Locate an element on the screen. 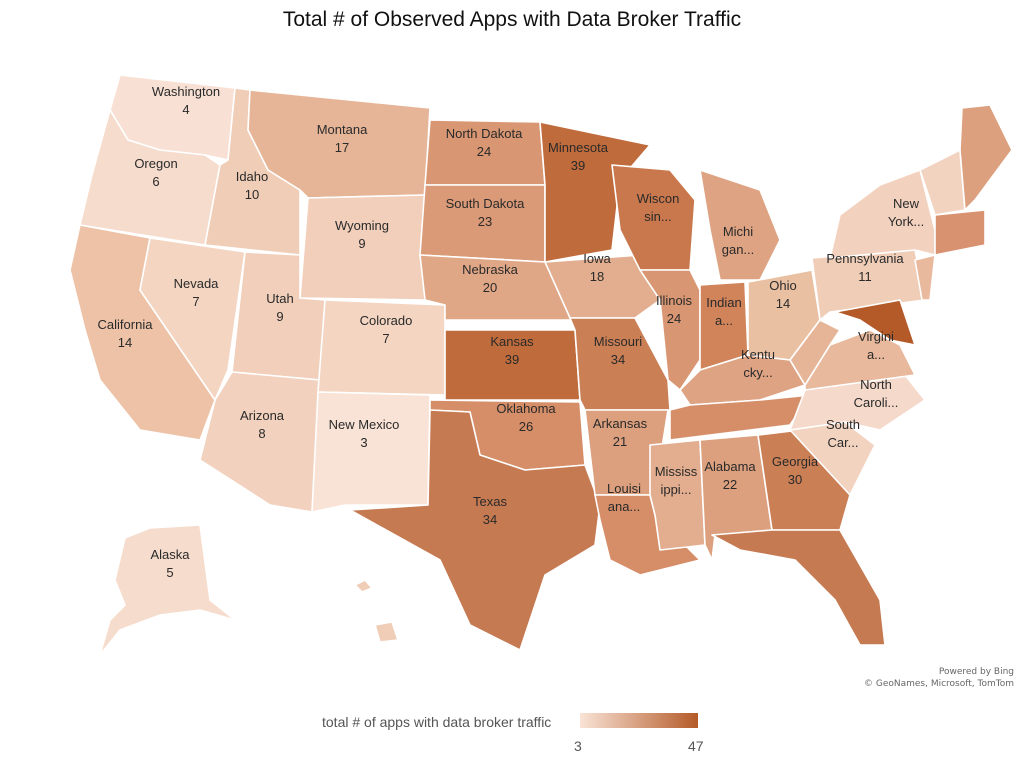 This screenshot has width=1024, height=773. state-label-OH: Ohio 14 is located at coordinates (782, 294).